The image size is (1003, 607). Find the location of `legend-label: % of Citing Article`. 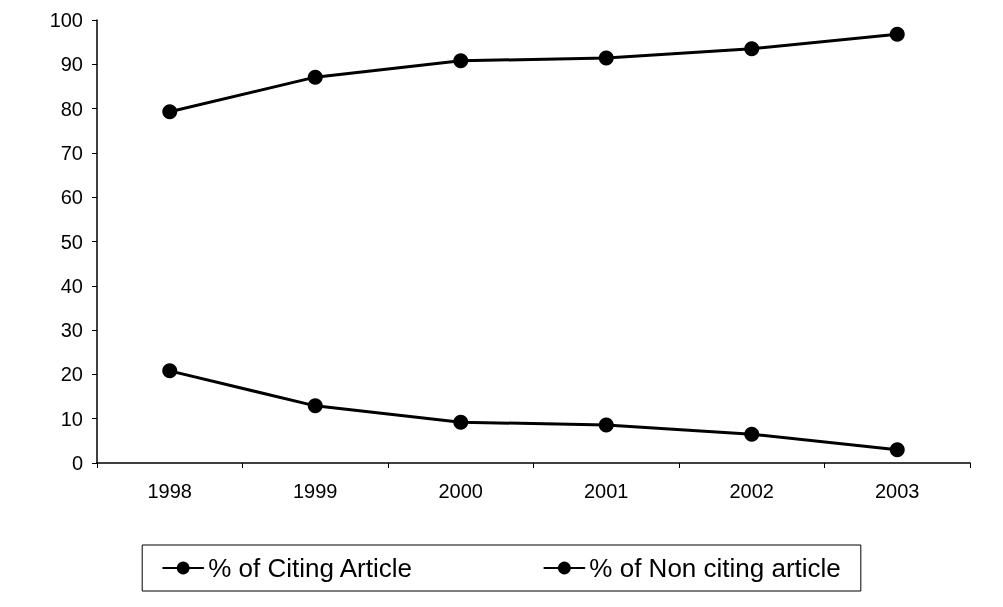

legend-label: % of Citing Article is located at coordinates (310, 568).